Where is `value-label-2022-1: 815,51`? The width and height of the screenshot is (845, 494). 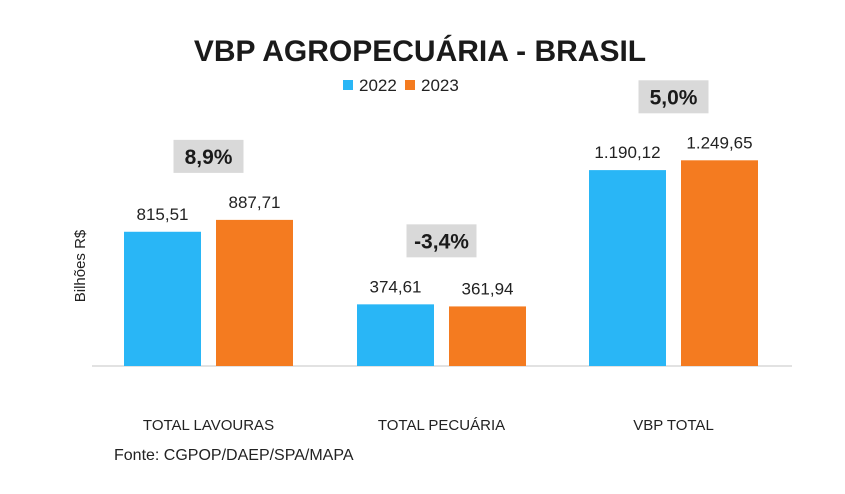 value-label-2022-1: 815,51 is located at coordinates (163, 214).